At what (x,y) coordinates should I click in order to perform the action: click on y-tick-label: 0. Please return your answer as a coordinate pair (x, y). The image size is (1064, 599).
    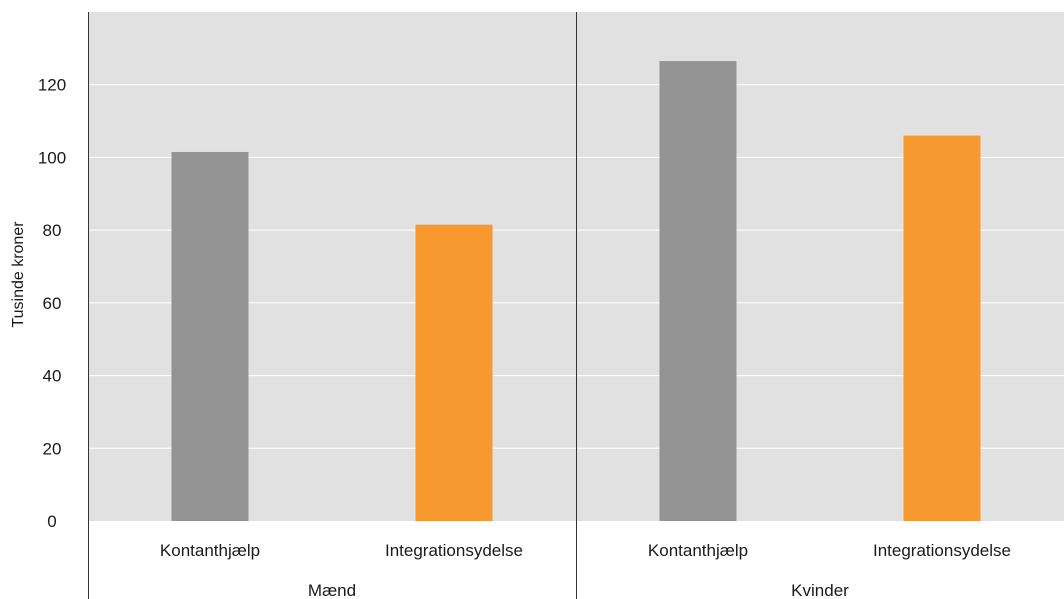
    Looking at the image, I should click on (51, 521).